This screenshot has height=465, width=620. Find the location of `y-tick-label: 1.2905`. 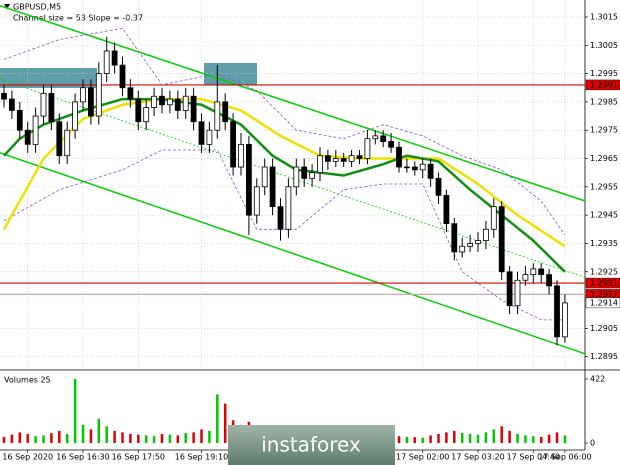

y-tick-label: 1.2905 is located at coordinates (604, 328).